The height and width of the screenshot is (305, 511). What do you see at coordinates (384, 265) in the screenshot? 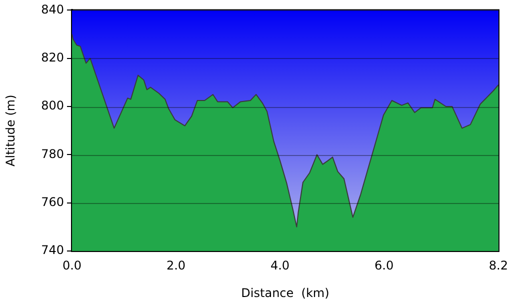
I see `x-tick-label: 6.0` at bounding box center [384, 265].